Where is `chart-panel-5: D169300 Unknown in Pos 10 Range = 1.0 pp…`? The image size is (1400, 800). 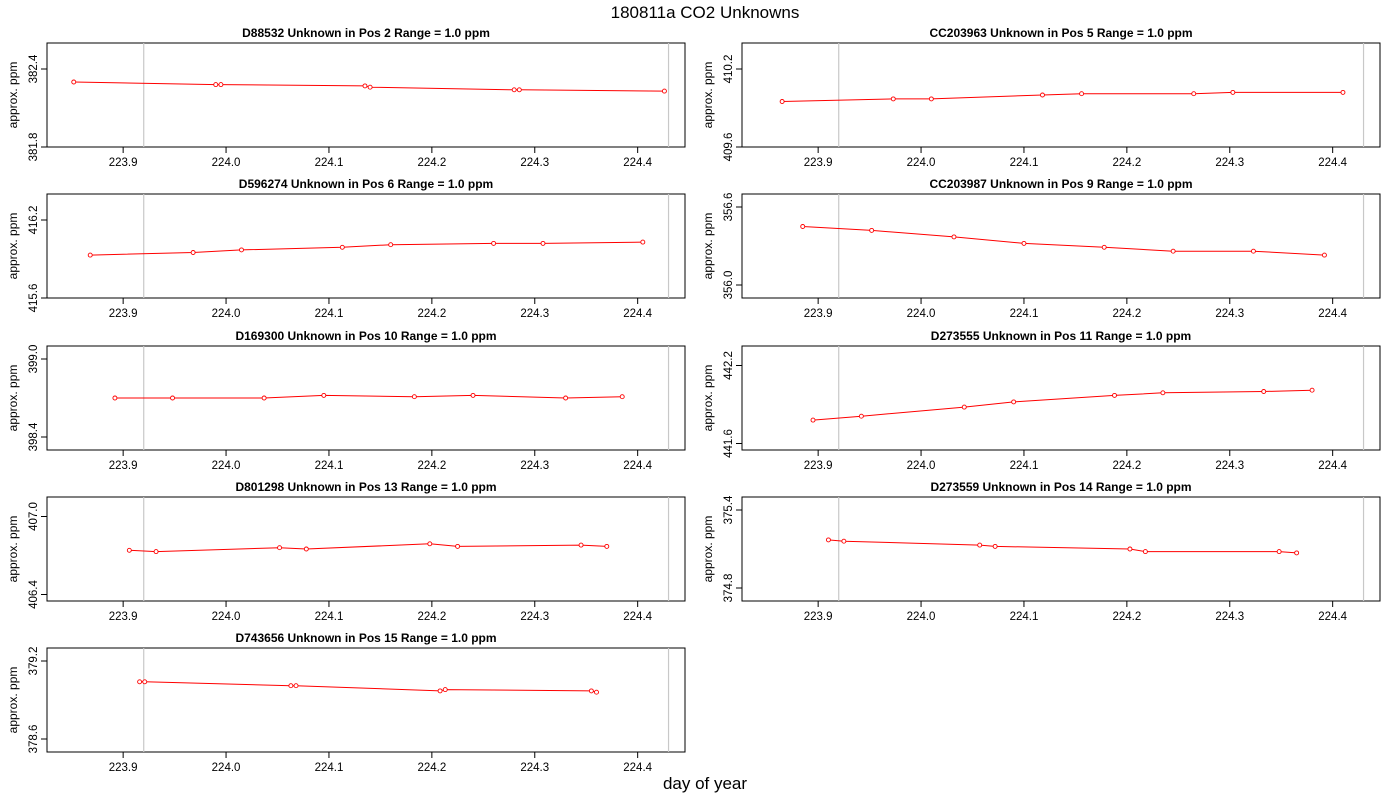 chart-panel-5: D169300 Unknown in Pos 10 Range = 1.0 pp… is located at coordinates (346, 400).